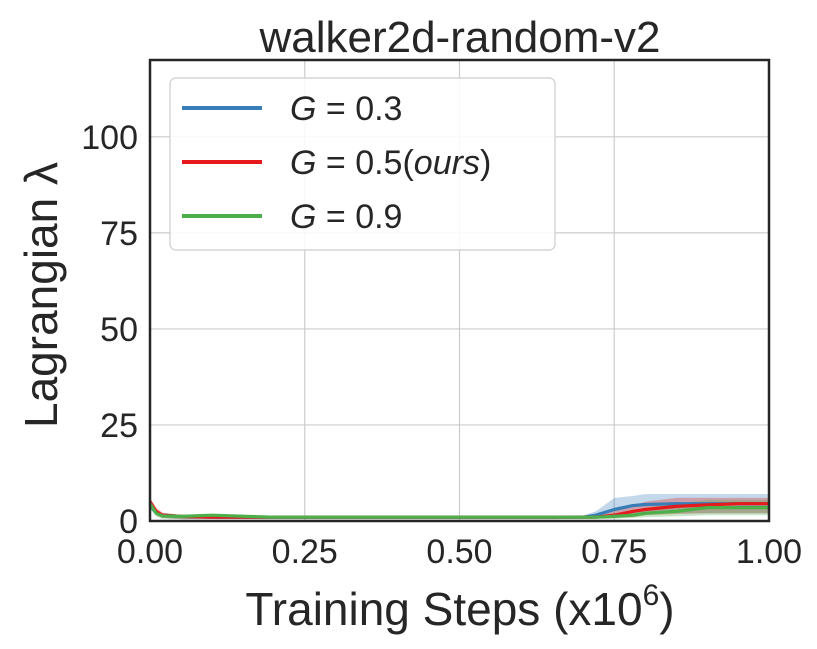 This screenshot has height=649, width=817. Describe the element at coordinates (119, 234) in the screenshot. I see `y-tick-label: 75` at that location.